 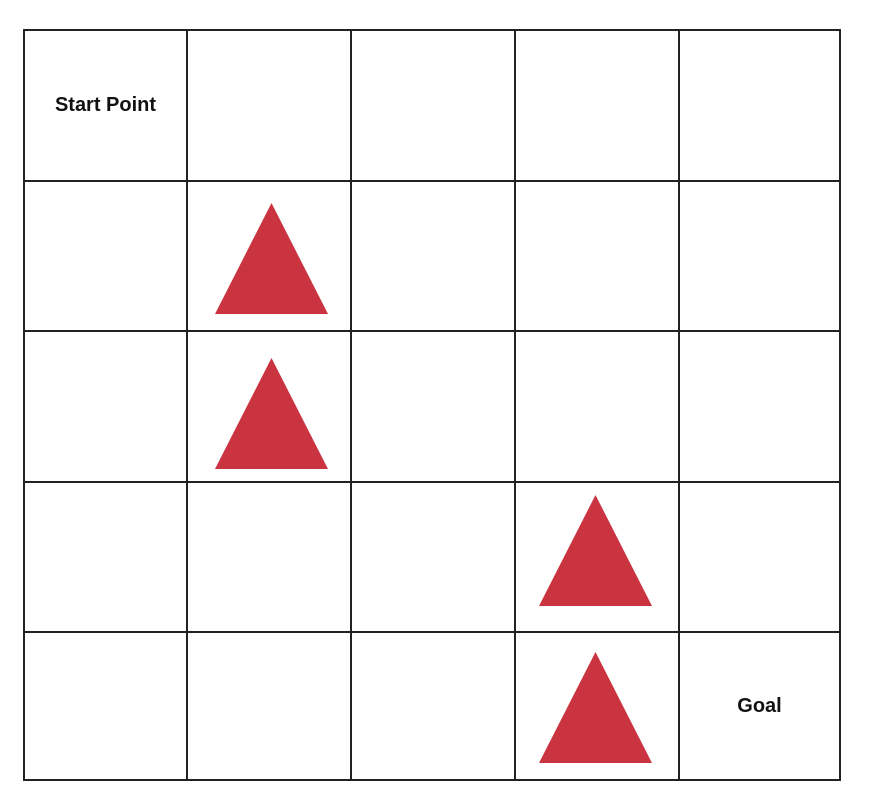 What do you see at coordinates (105, 105) in the screenshot?
I see `start-point-label: Start Point` at bounding box center [105, 105].